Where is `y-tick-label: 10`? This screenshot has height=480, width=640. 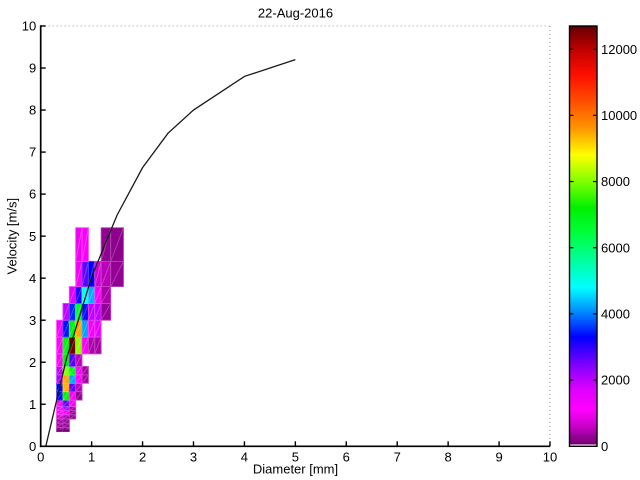 y-tick-label: 10 is located at coordinates (29, 26).